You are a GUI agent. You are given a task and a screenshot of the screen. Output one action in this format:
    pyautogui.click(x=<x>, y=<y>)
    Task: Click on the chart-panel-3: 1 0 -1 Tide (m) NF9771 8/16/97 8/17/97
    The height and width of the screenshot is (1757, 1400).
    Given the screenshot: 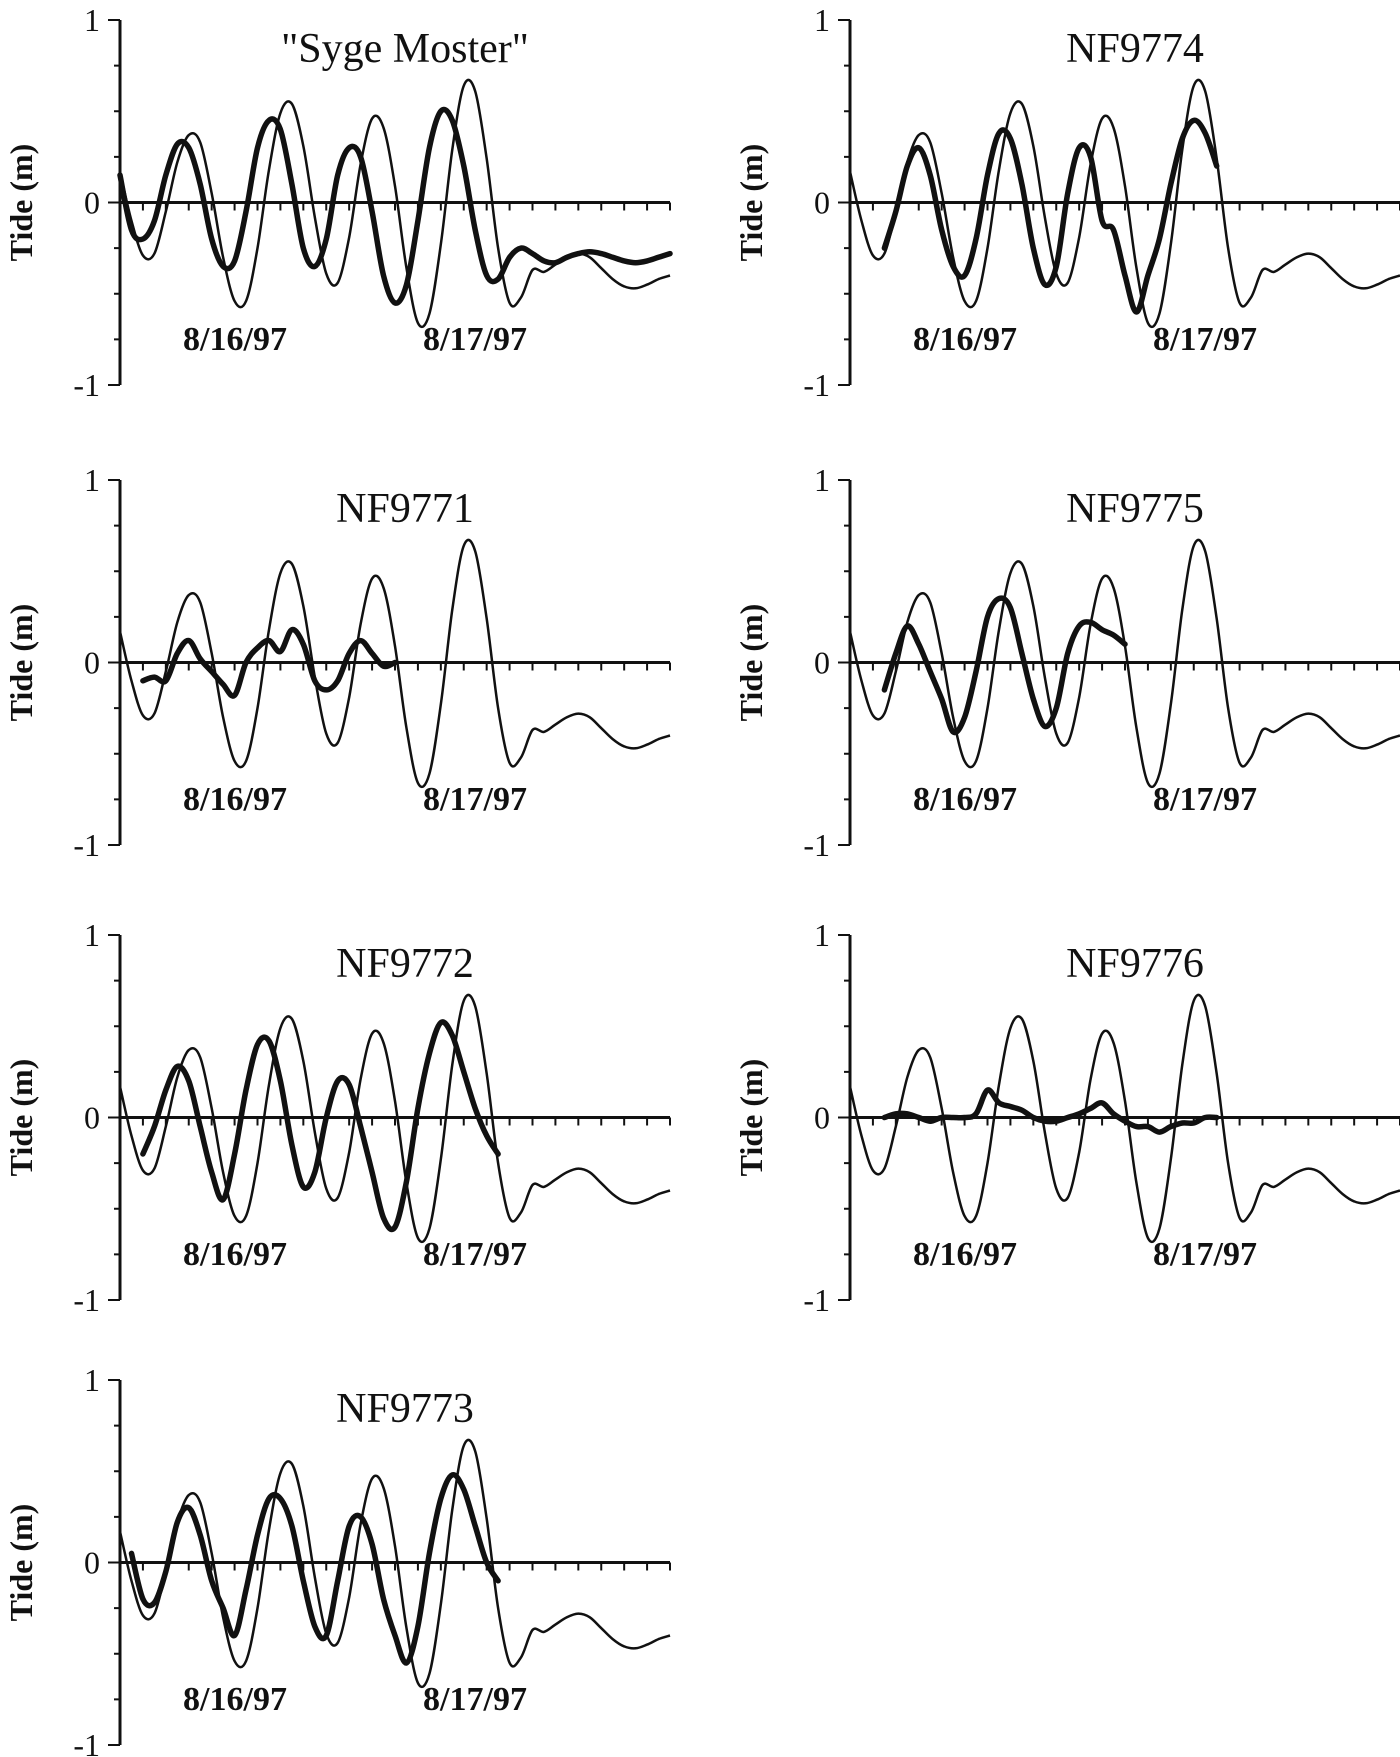 What is the action you would take?
    pyautogui.click(x=337, y=662)
    